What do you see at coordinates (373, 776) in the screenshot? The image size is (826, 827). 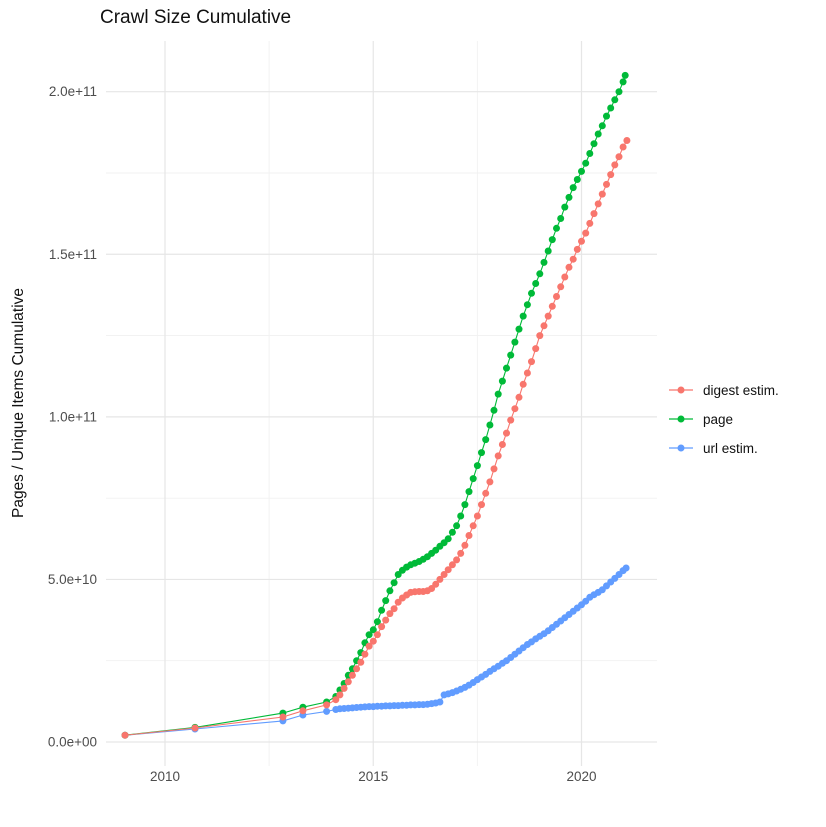 I see `x-axis-labels: 2010 2015 2020` at bounding box center [373, 776].